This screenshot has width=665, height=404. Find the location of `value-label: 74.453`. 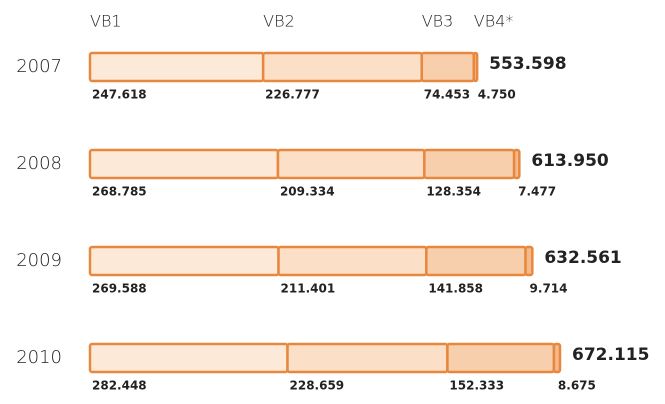

value-label: 74.453 is located at coordinates (447, 95).